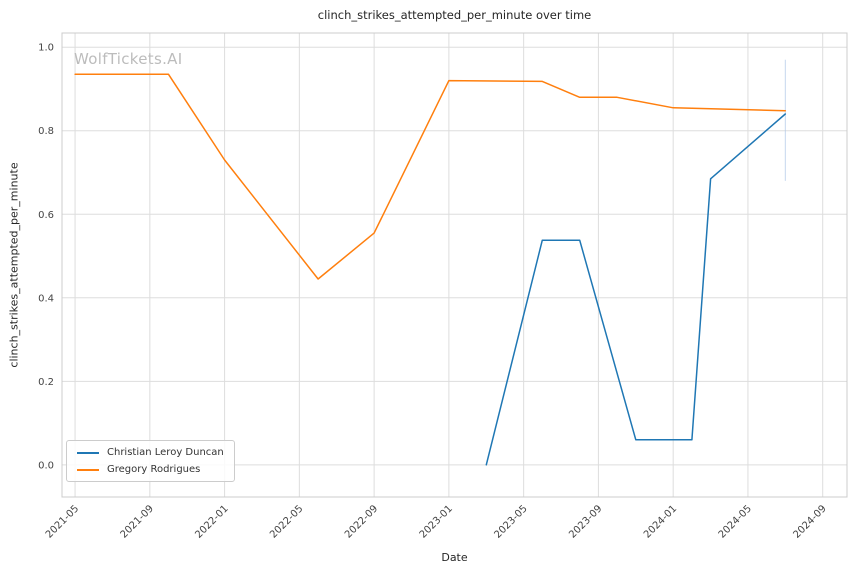  I want to click on svg-text: 2023-01, so click(436, 521).